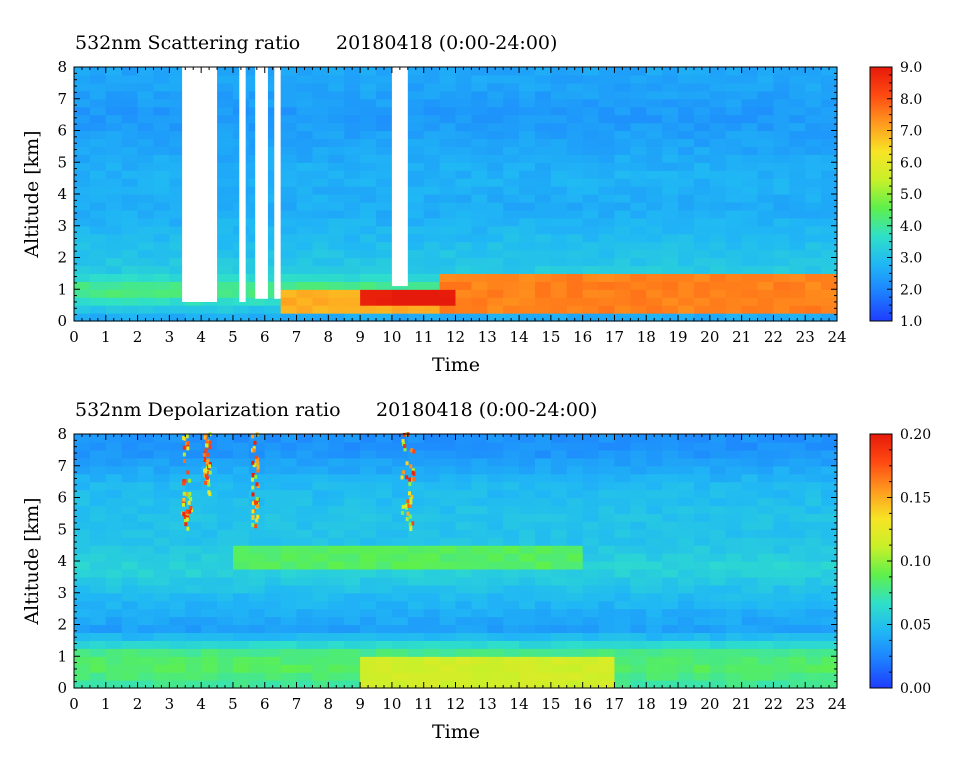  I want to click on y-tick-label: 8, so click(62, 434).